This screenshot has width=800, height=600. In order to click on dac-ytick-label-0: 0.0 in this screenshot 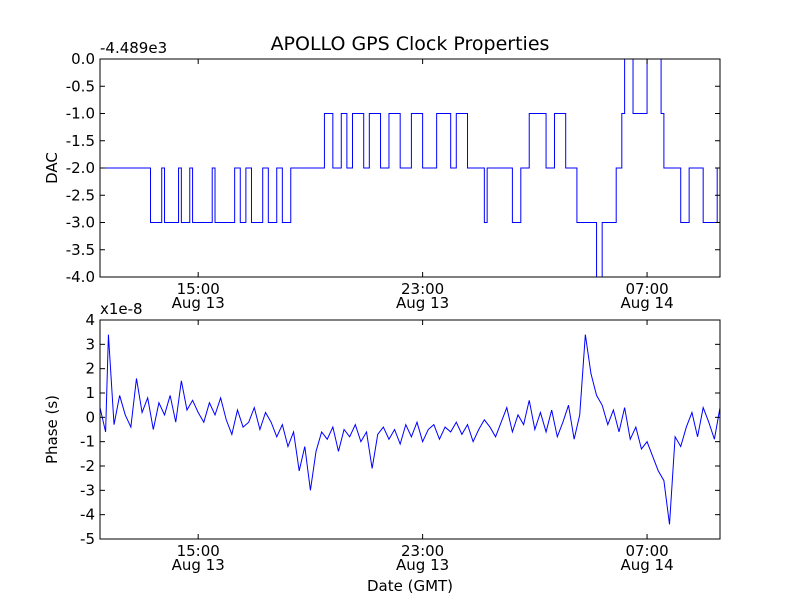, I will do `click(83, 59)`.